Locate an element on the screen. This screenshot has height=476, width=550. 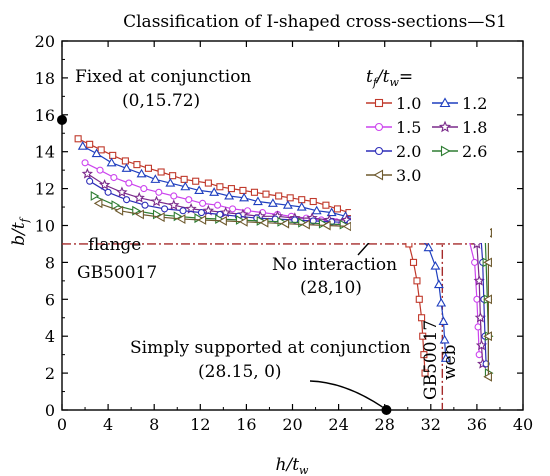
x-tick-label: 36 is located at coordinates (477, 424).